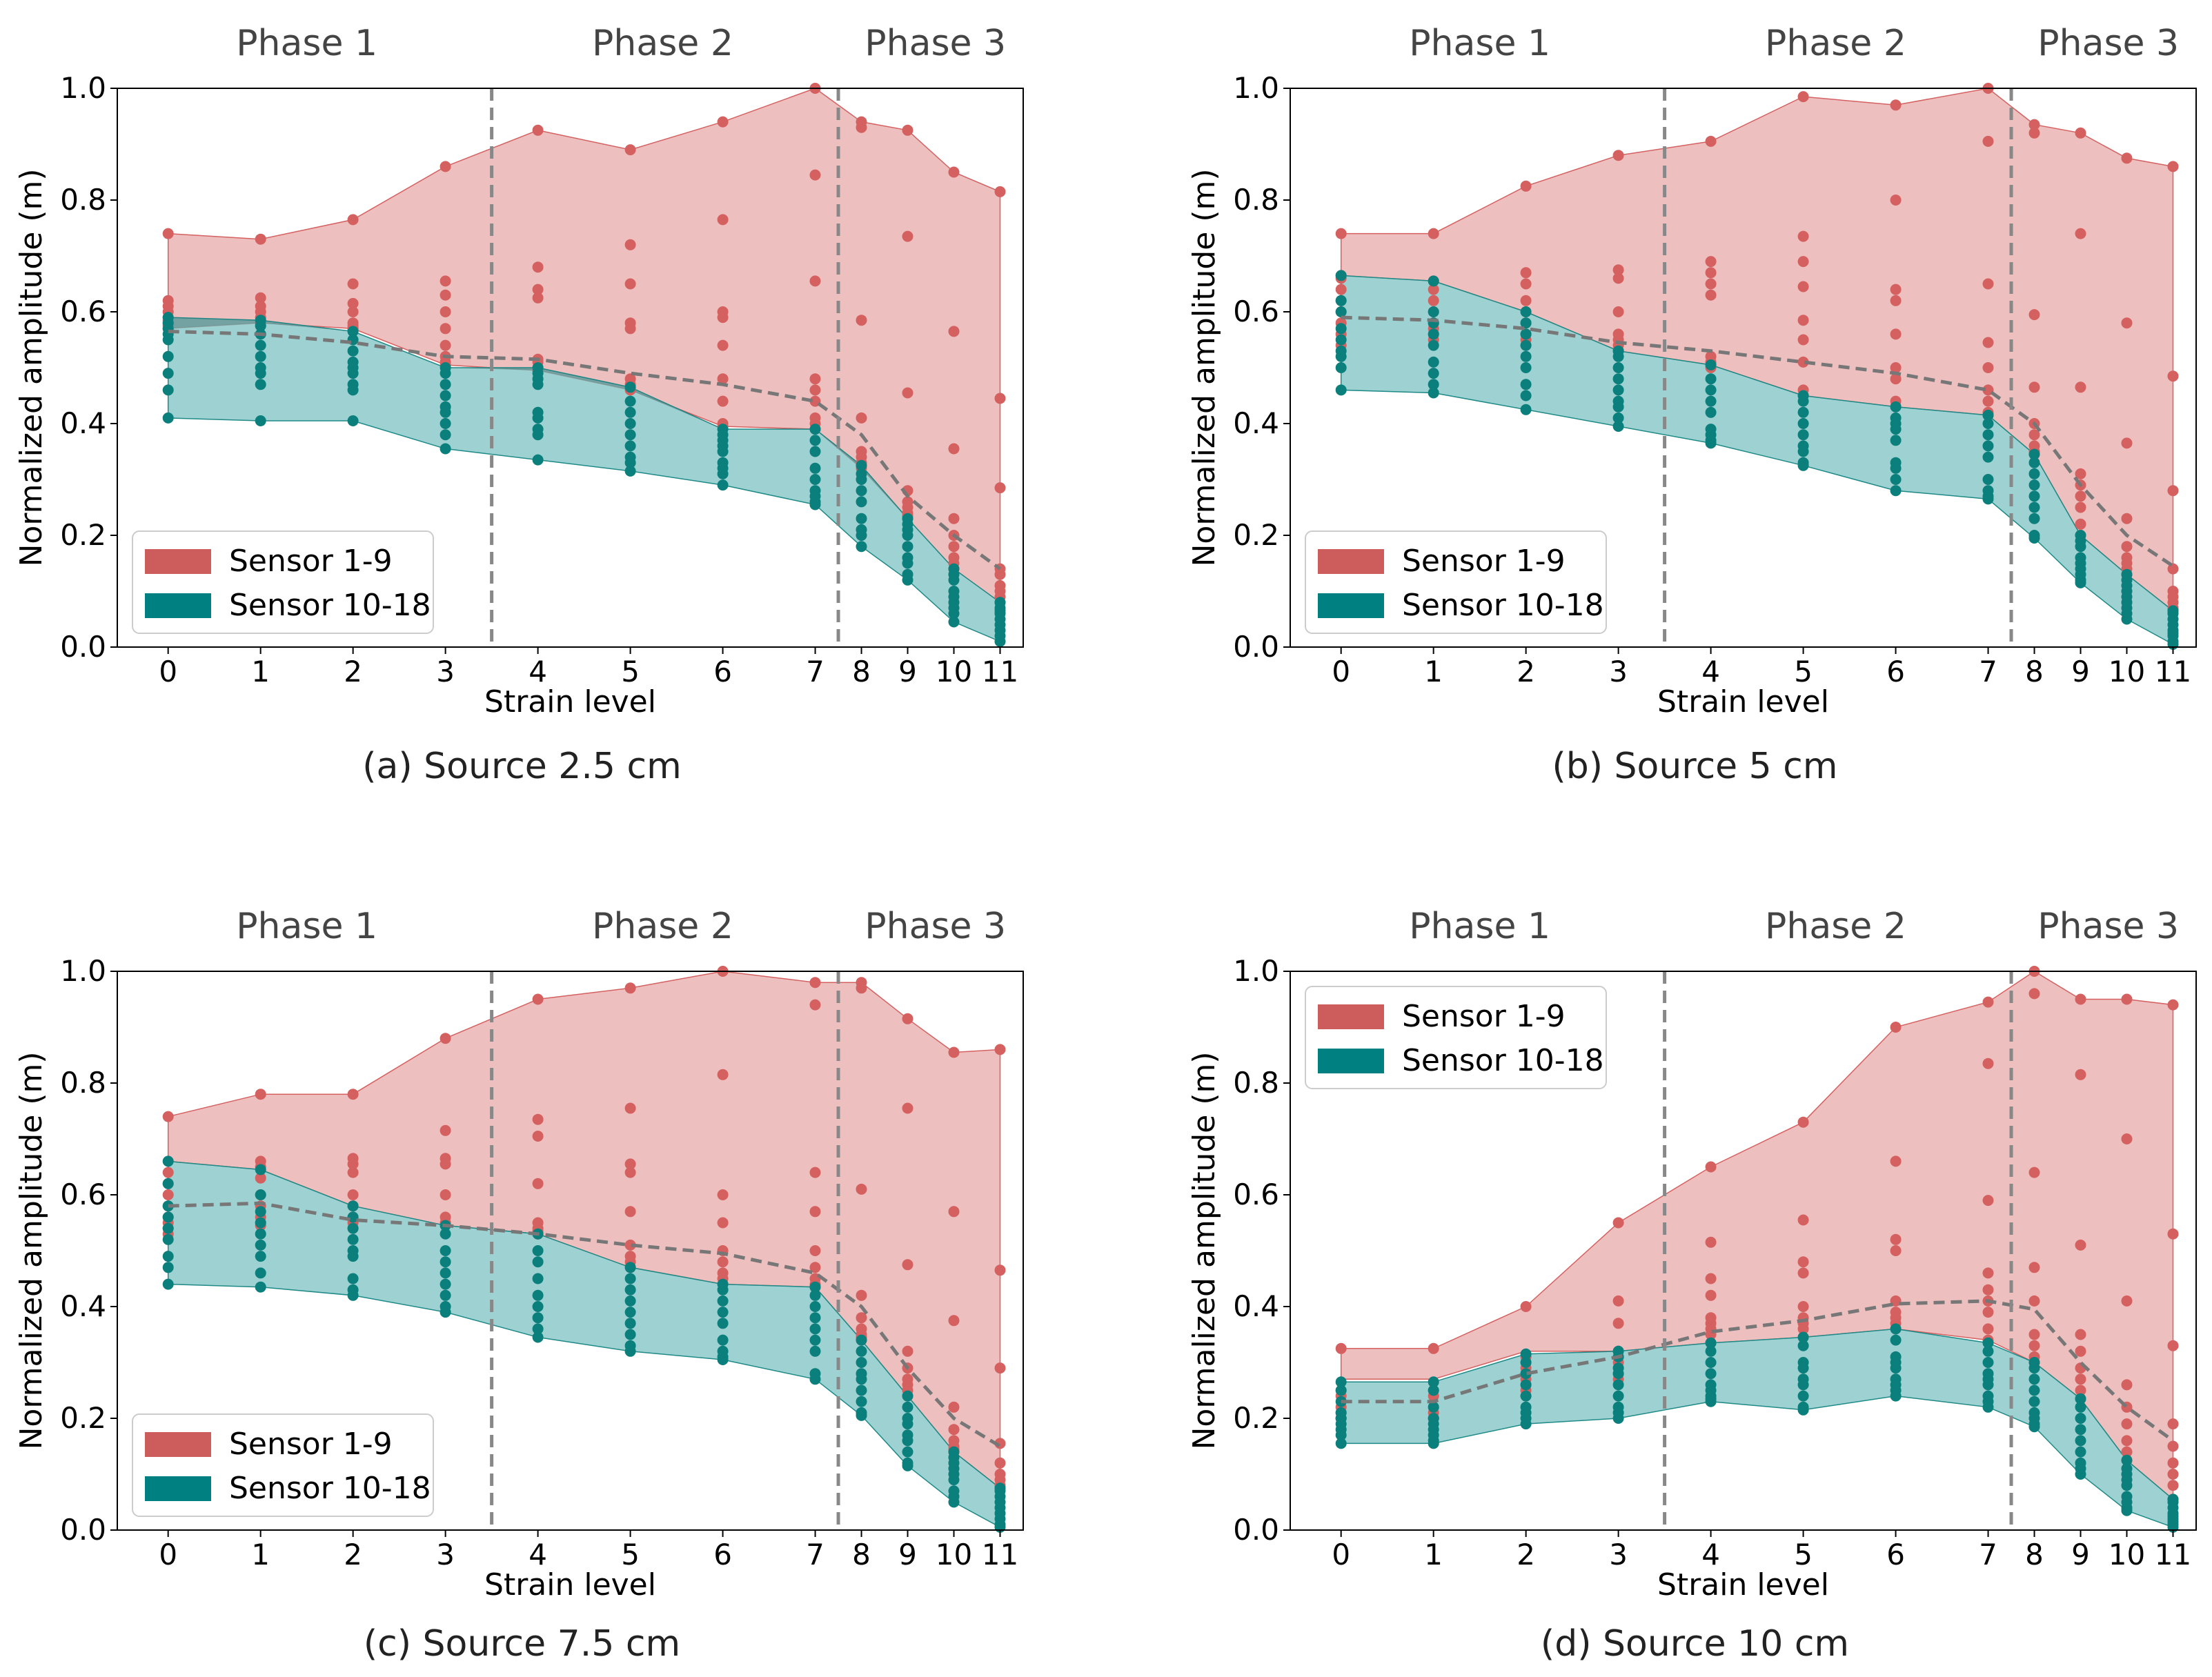 The width and height of the screenshot is (2212, 1677). Describe the element at coordinates (2108, 926) in the screenshot. I see `phase-label: Phase 3` at that location.